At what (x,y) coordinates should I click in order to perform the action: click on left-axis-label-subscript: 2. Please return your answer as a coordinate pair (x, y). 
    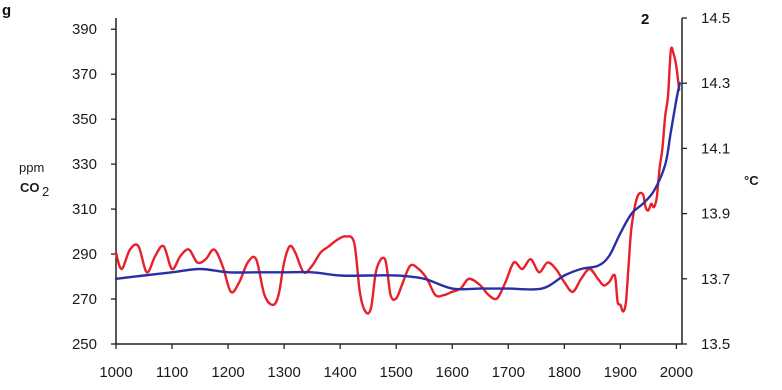
    Looking at the image, I should click on (45, 191).